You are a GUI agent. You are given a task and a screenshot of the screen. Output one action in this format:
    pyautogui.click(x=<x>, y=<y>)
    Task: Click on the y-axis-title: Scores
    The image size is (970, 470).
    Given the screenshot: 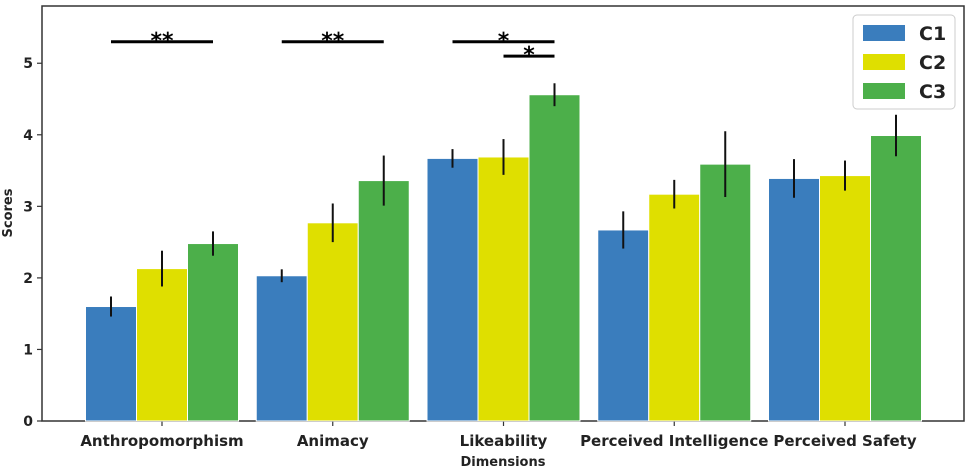 What is the action you would take?
    pyautogui.click(x=8, y=212)
    